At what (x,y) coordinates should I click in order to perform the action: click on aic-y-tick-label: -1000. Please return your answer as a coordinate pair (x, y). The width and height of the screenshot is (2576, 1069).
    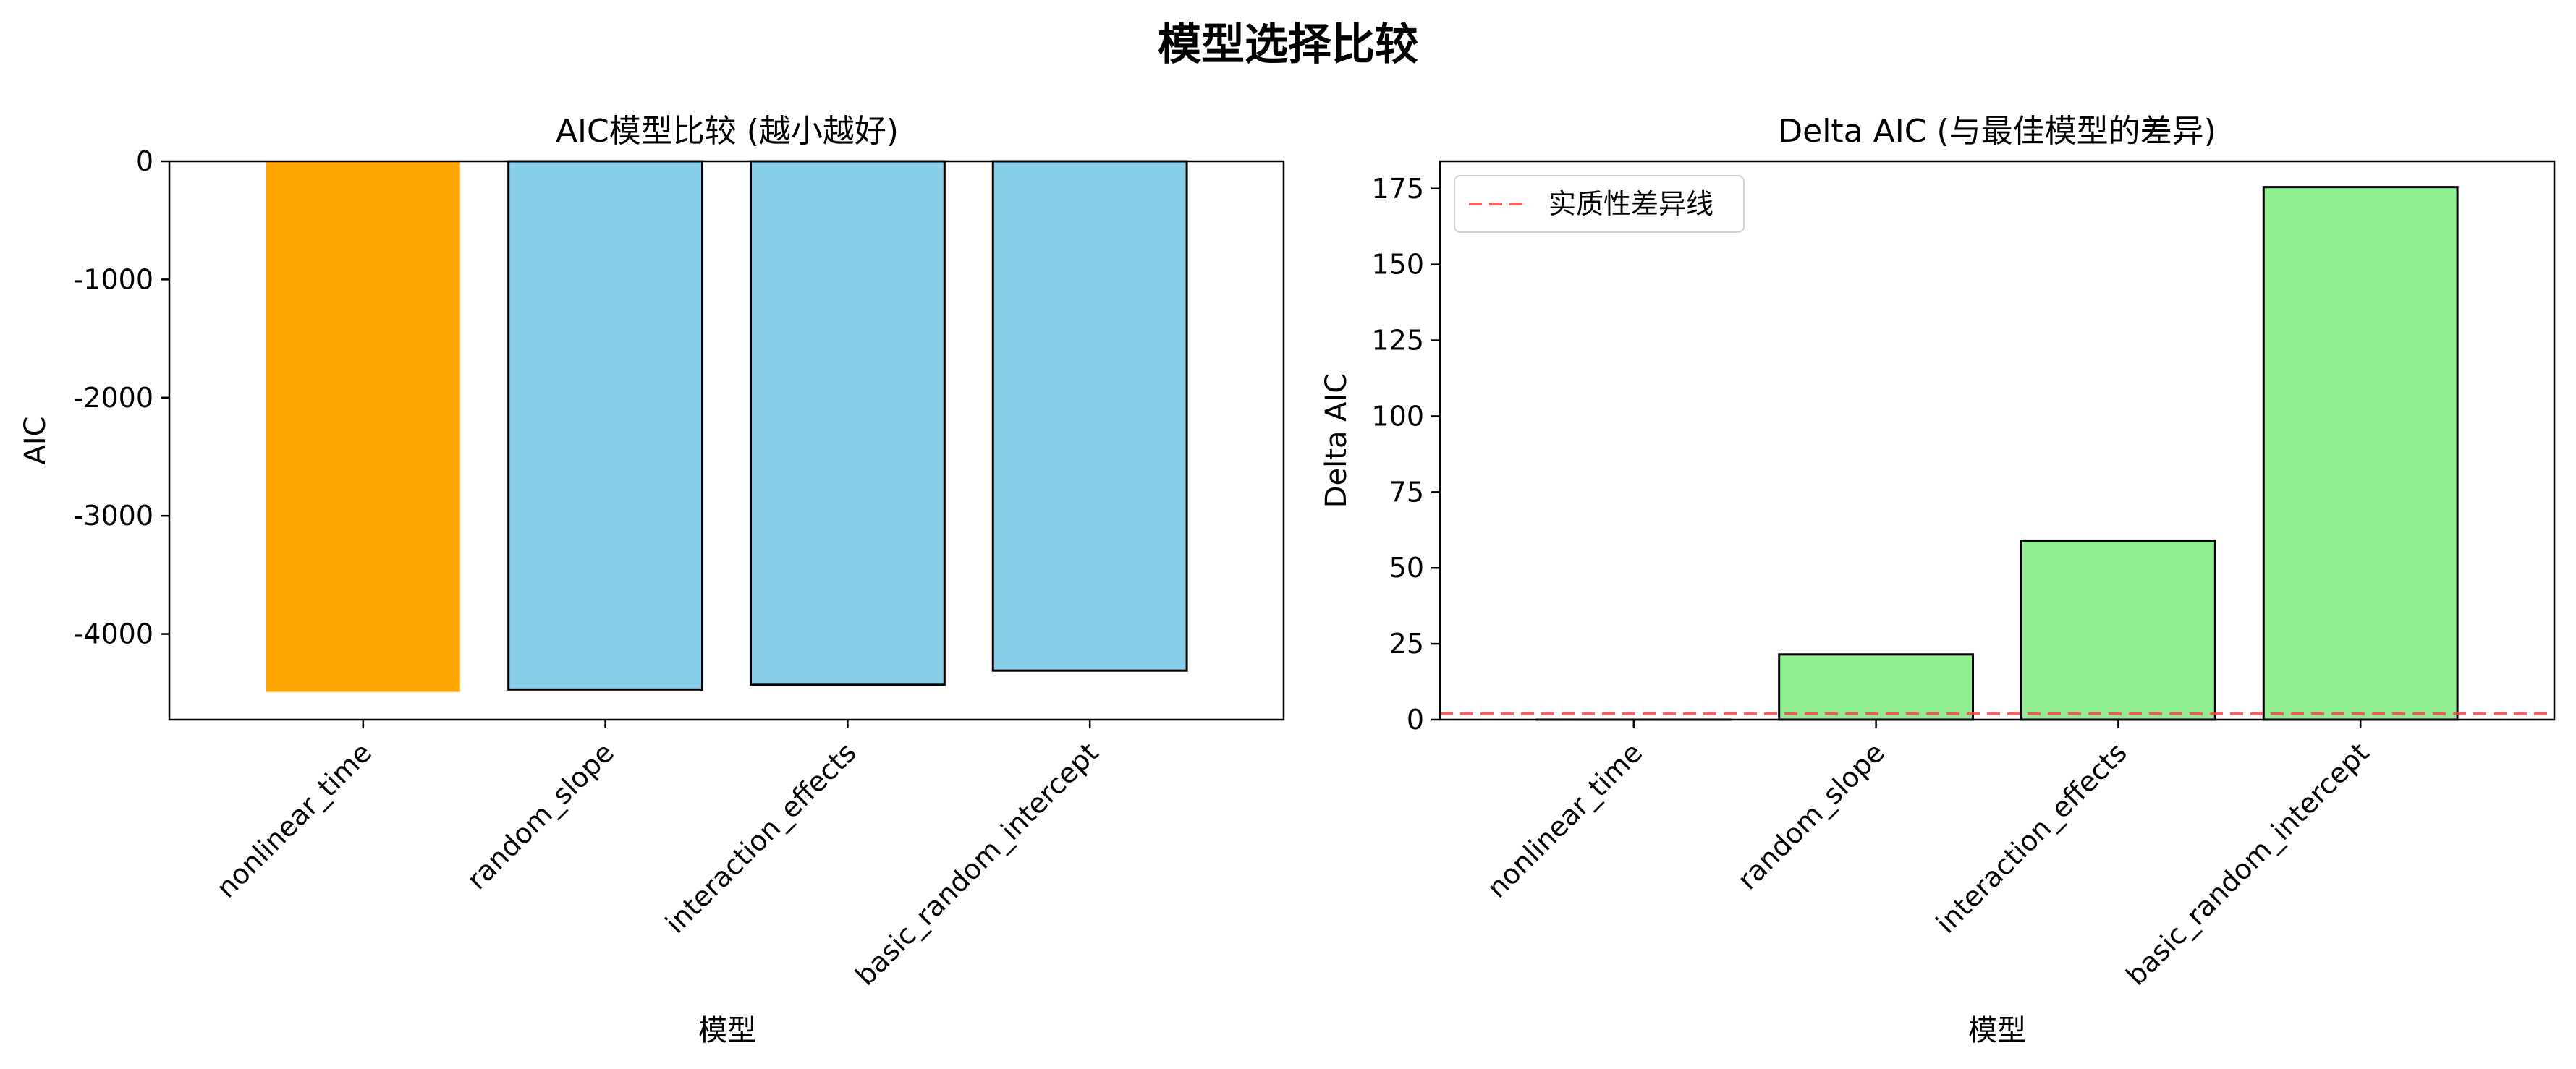
    Looking at the image, I should click on (113, 279).